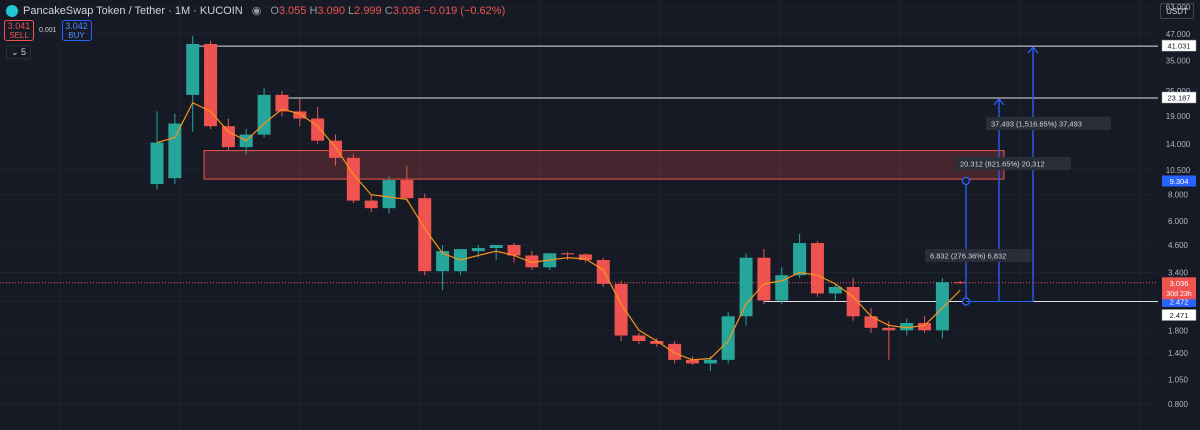  Describe the element at coordinates (76, 30) in the screenshot. I see `buy-button: 3.042 BUY` at that location.